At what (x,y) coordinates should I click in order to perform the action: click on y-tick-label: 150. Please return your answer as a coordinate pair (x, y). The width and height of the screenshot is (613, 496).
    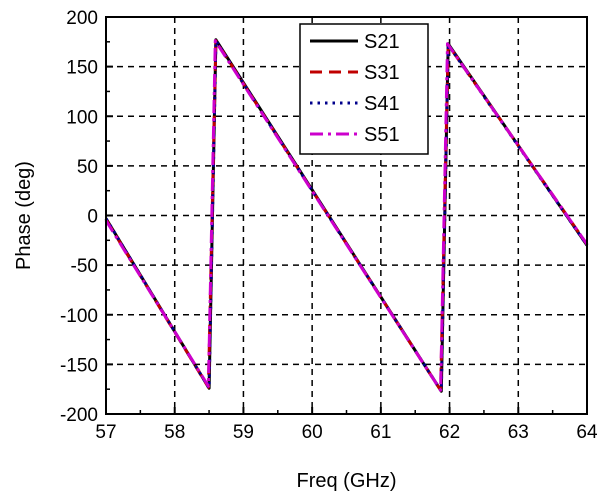
    Looking at the image, I should click on (82, 68).